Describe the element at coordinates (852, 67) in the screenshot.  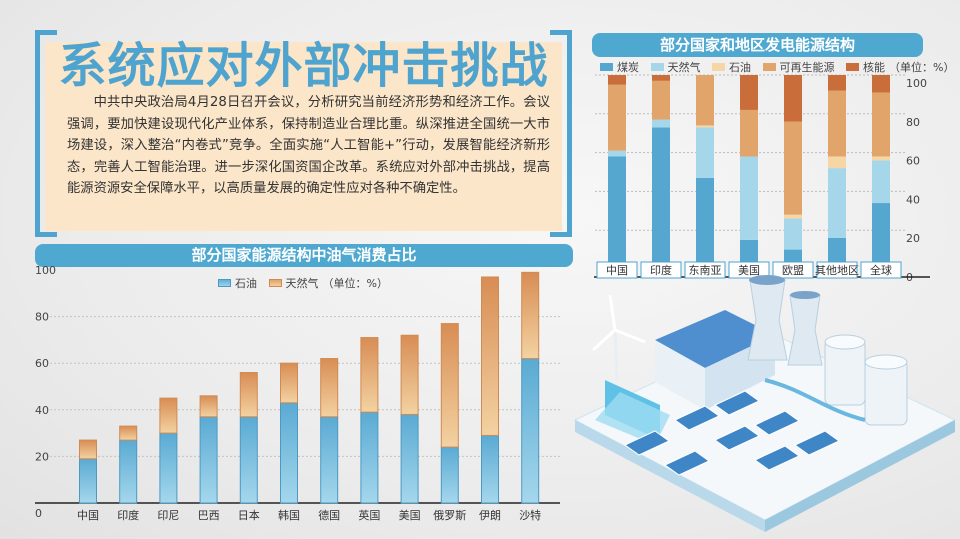
I see `legend-swatch-nuclear` at that location.